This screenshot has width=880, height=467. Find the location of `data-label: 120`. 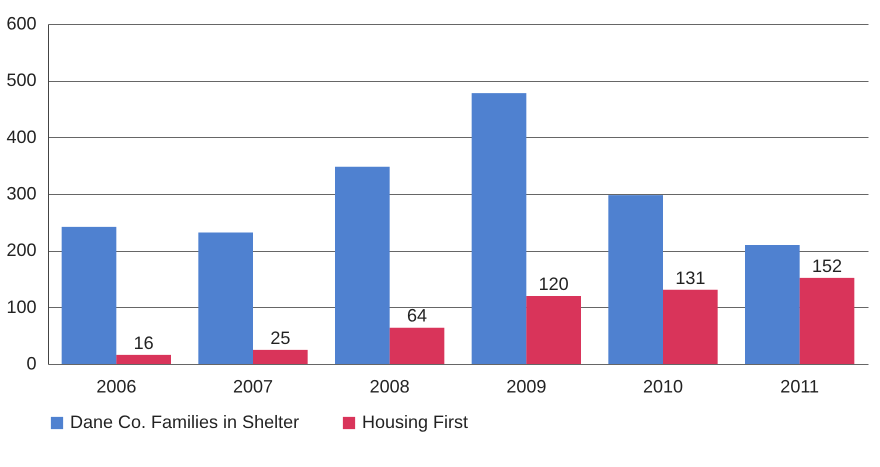

data-label: 120 is located at coordinates (553, 284).